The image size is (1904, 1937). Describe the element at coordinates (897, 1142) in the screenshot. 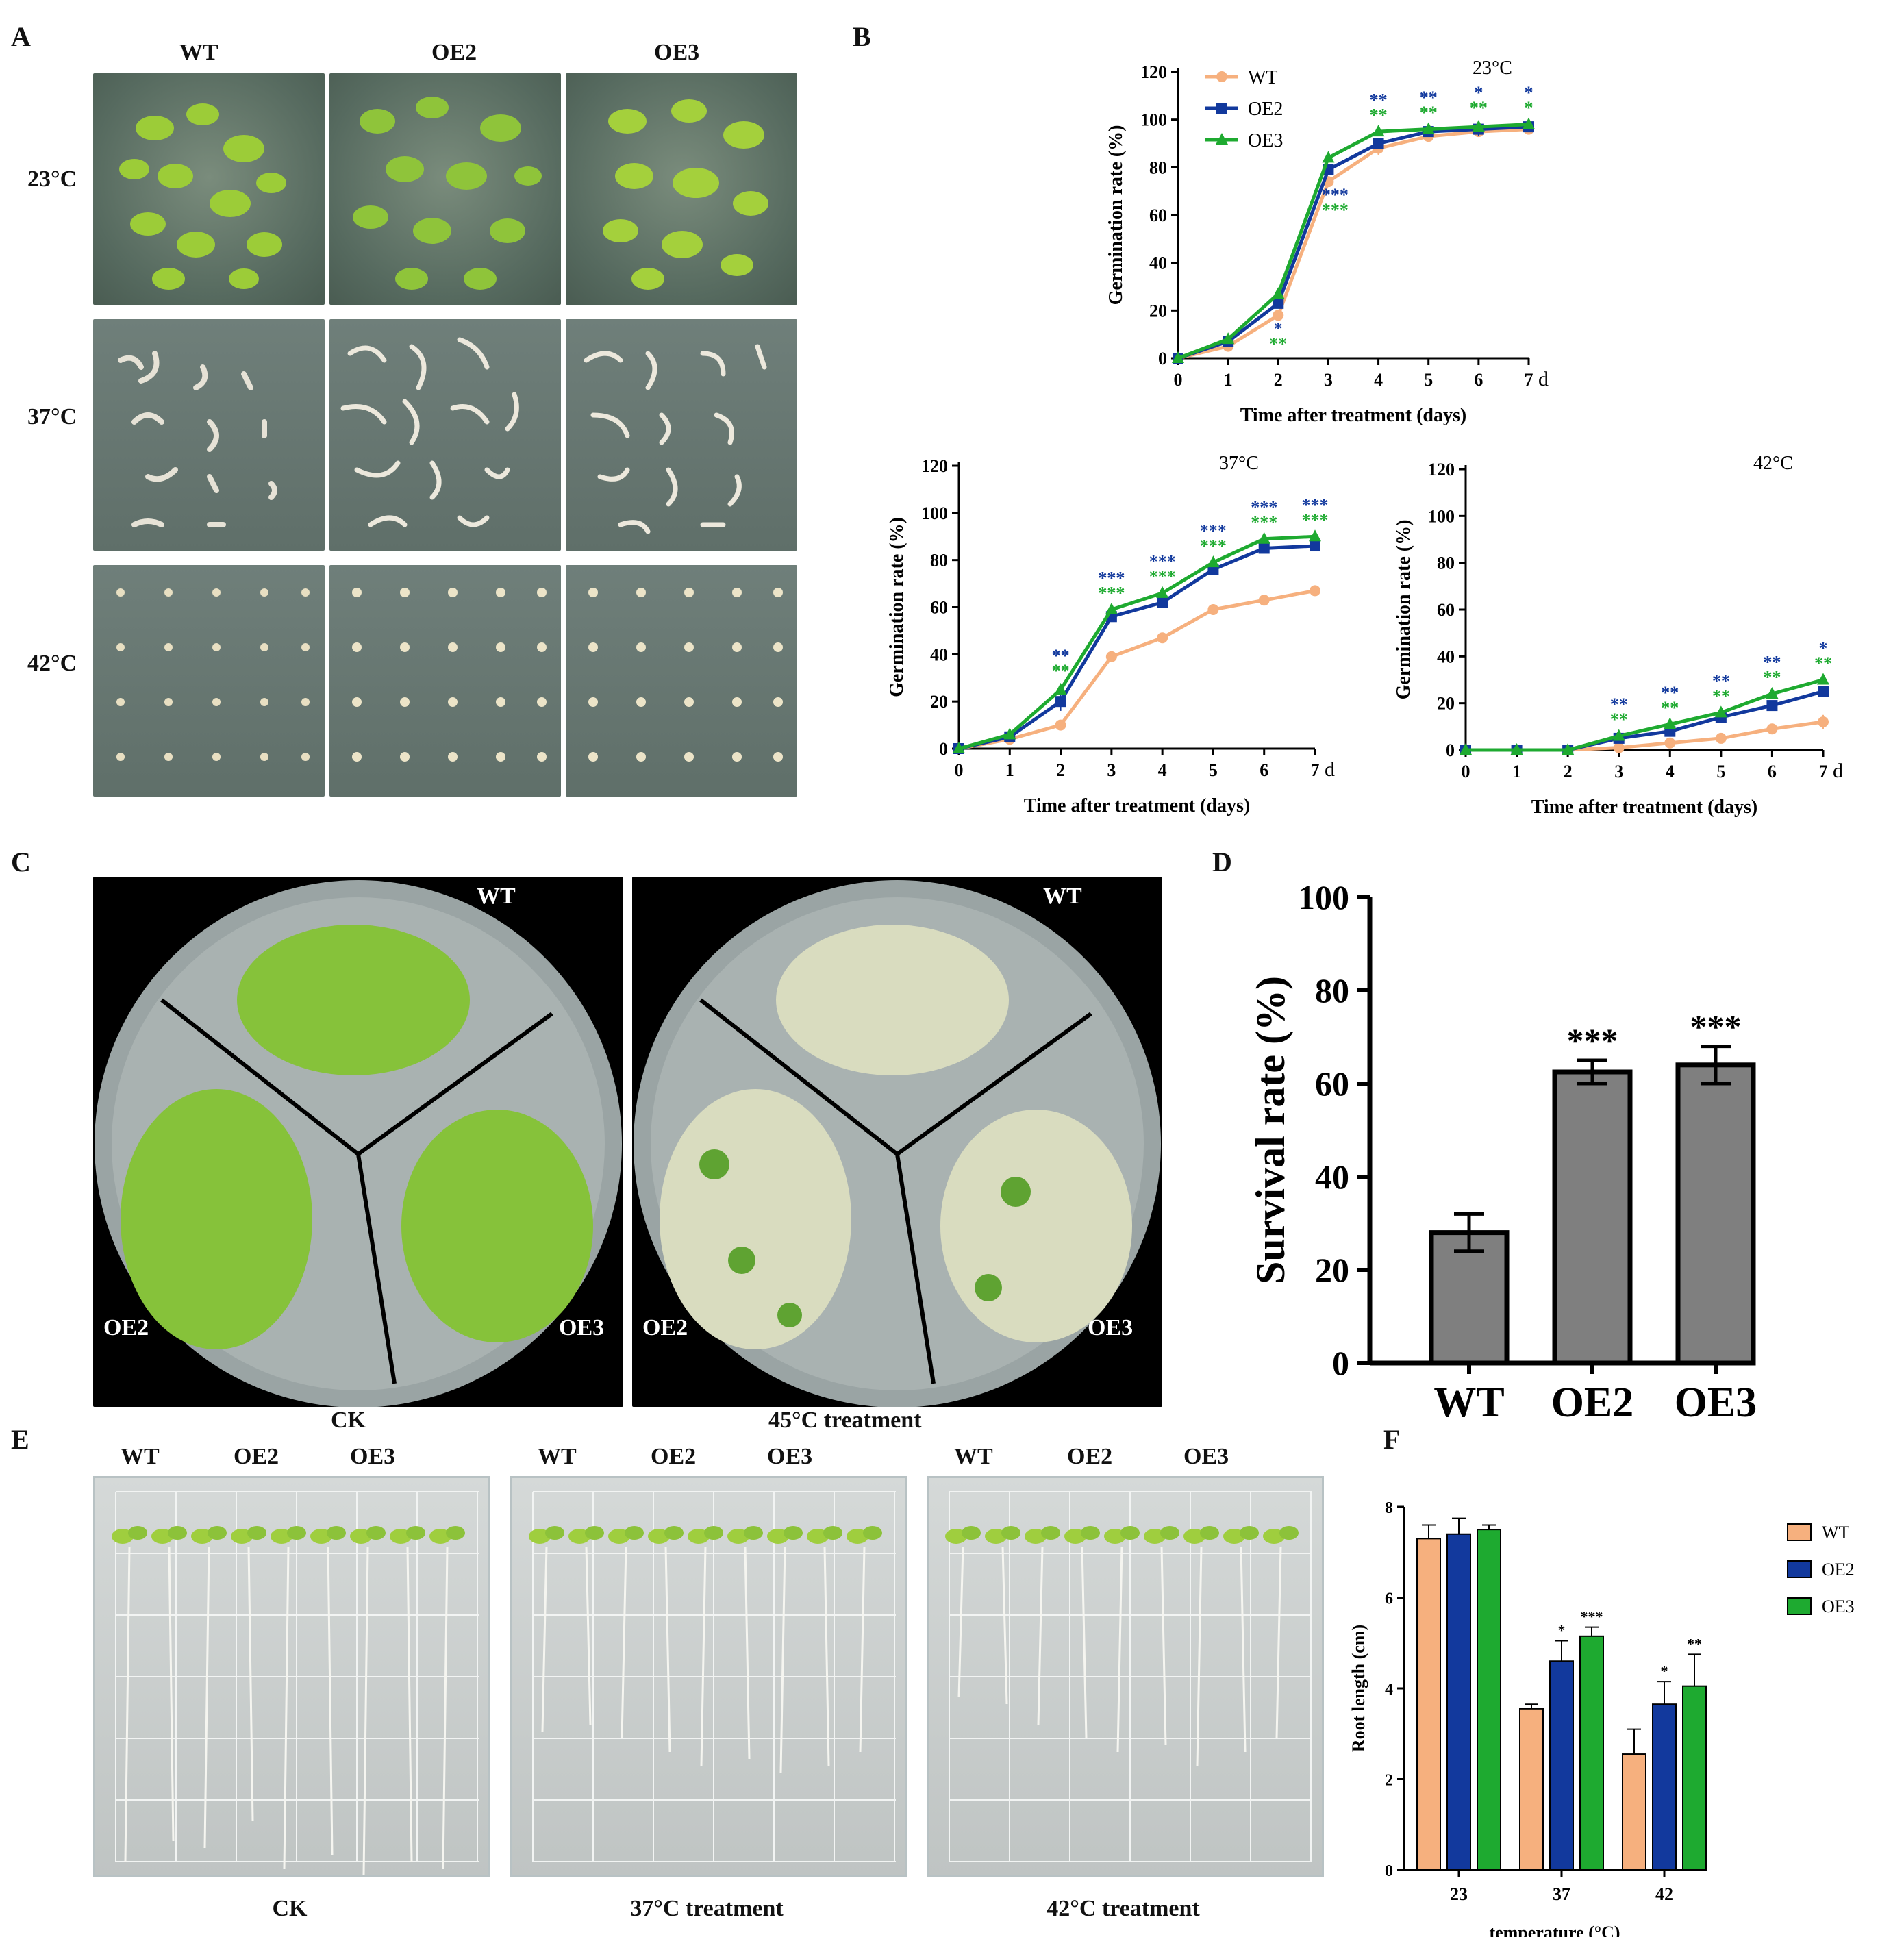

I see `plate-photo-45c: WT OE2 OE3` at that location.